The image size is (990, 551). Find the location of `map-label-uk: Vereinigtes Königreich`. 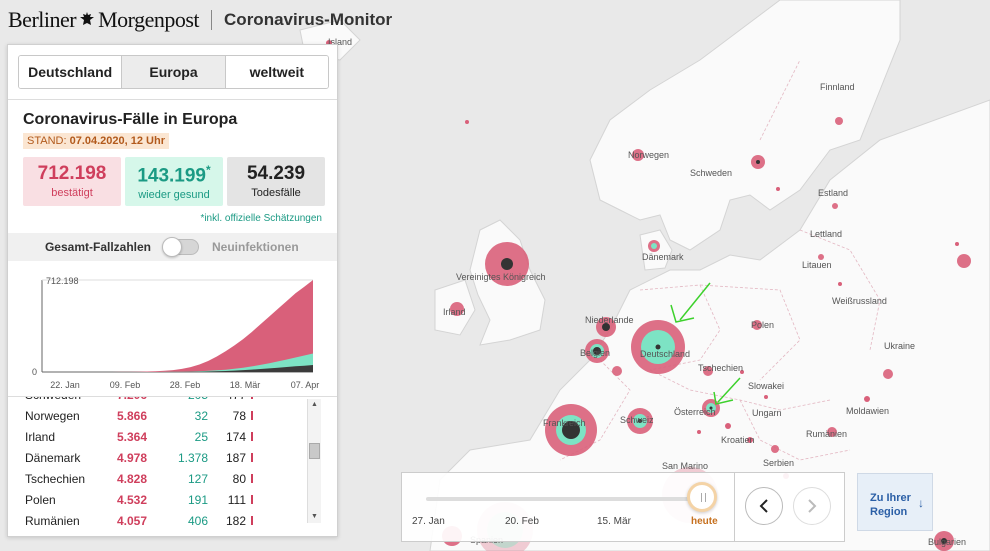

map-label-uk: Vereinigtes Königreich is located at coordinates (501, 277).